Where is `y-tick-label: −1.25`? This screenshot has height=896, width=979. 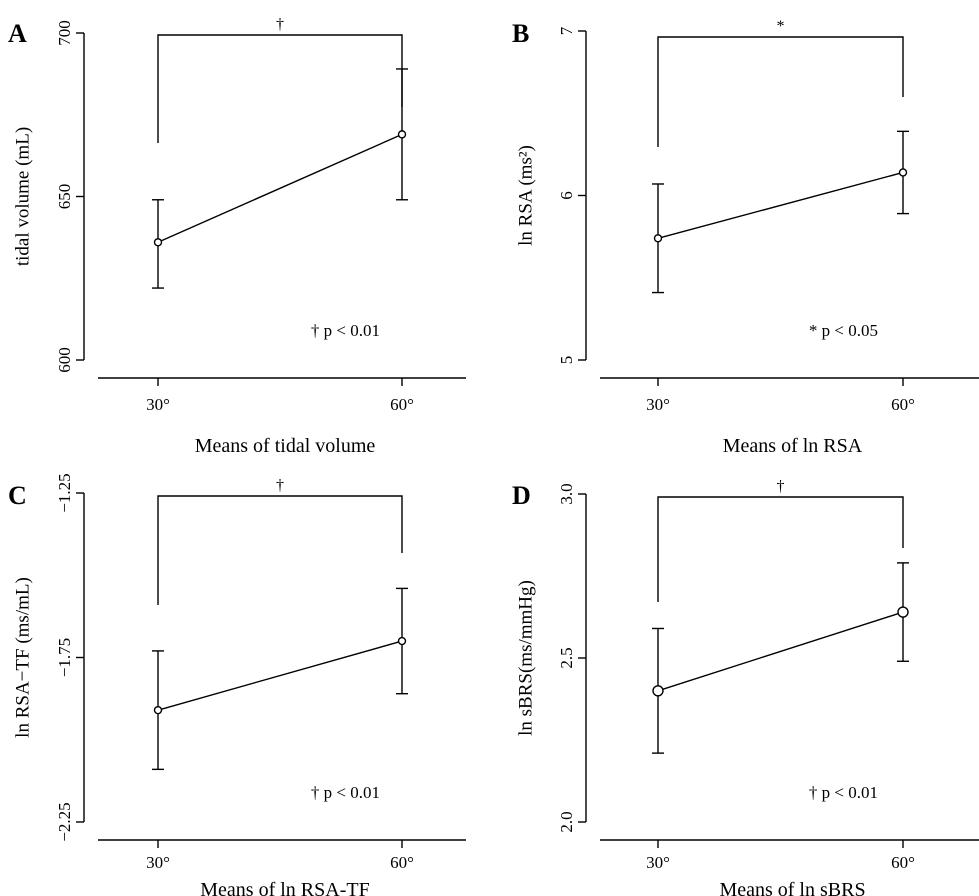
y-tick-label: −1.25 is located at coordinates (64, 492).